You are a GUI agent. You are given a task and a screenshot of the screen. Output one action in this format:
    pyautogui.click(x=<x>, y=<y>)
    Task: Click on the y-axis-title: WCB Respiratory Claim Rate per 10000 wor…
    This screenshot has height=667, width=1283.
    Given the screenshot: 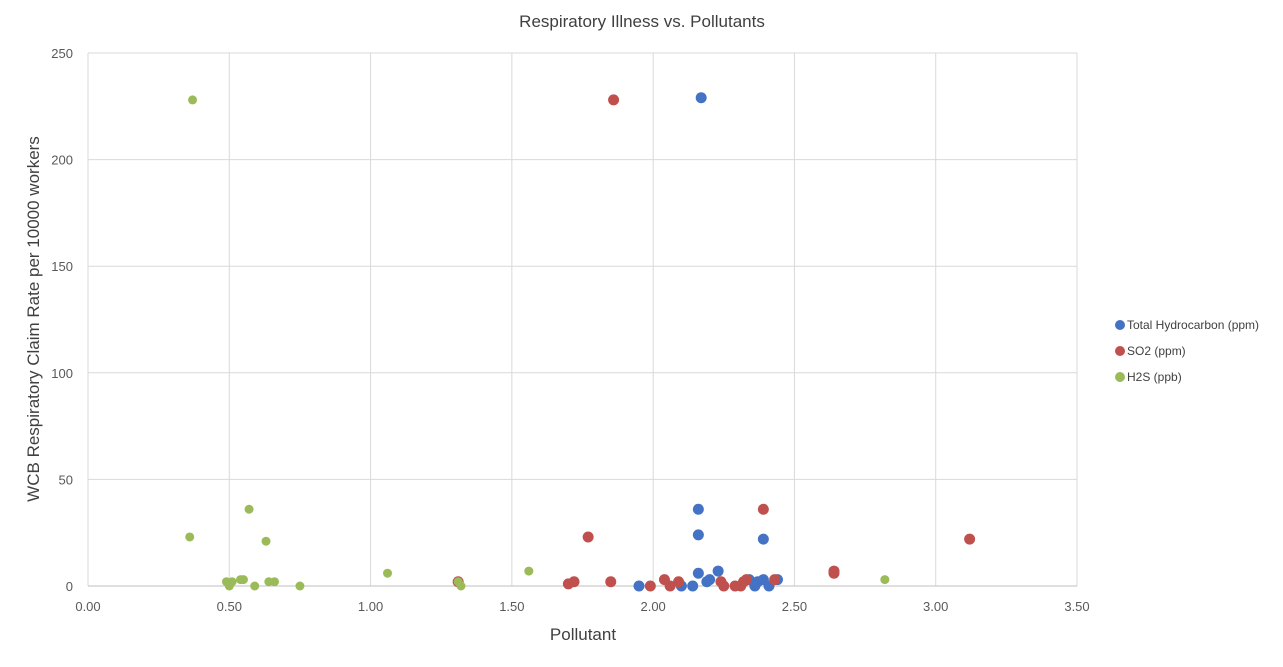 What is the action you would take?
    pyautogui.click(x=33, y=319)
    